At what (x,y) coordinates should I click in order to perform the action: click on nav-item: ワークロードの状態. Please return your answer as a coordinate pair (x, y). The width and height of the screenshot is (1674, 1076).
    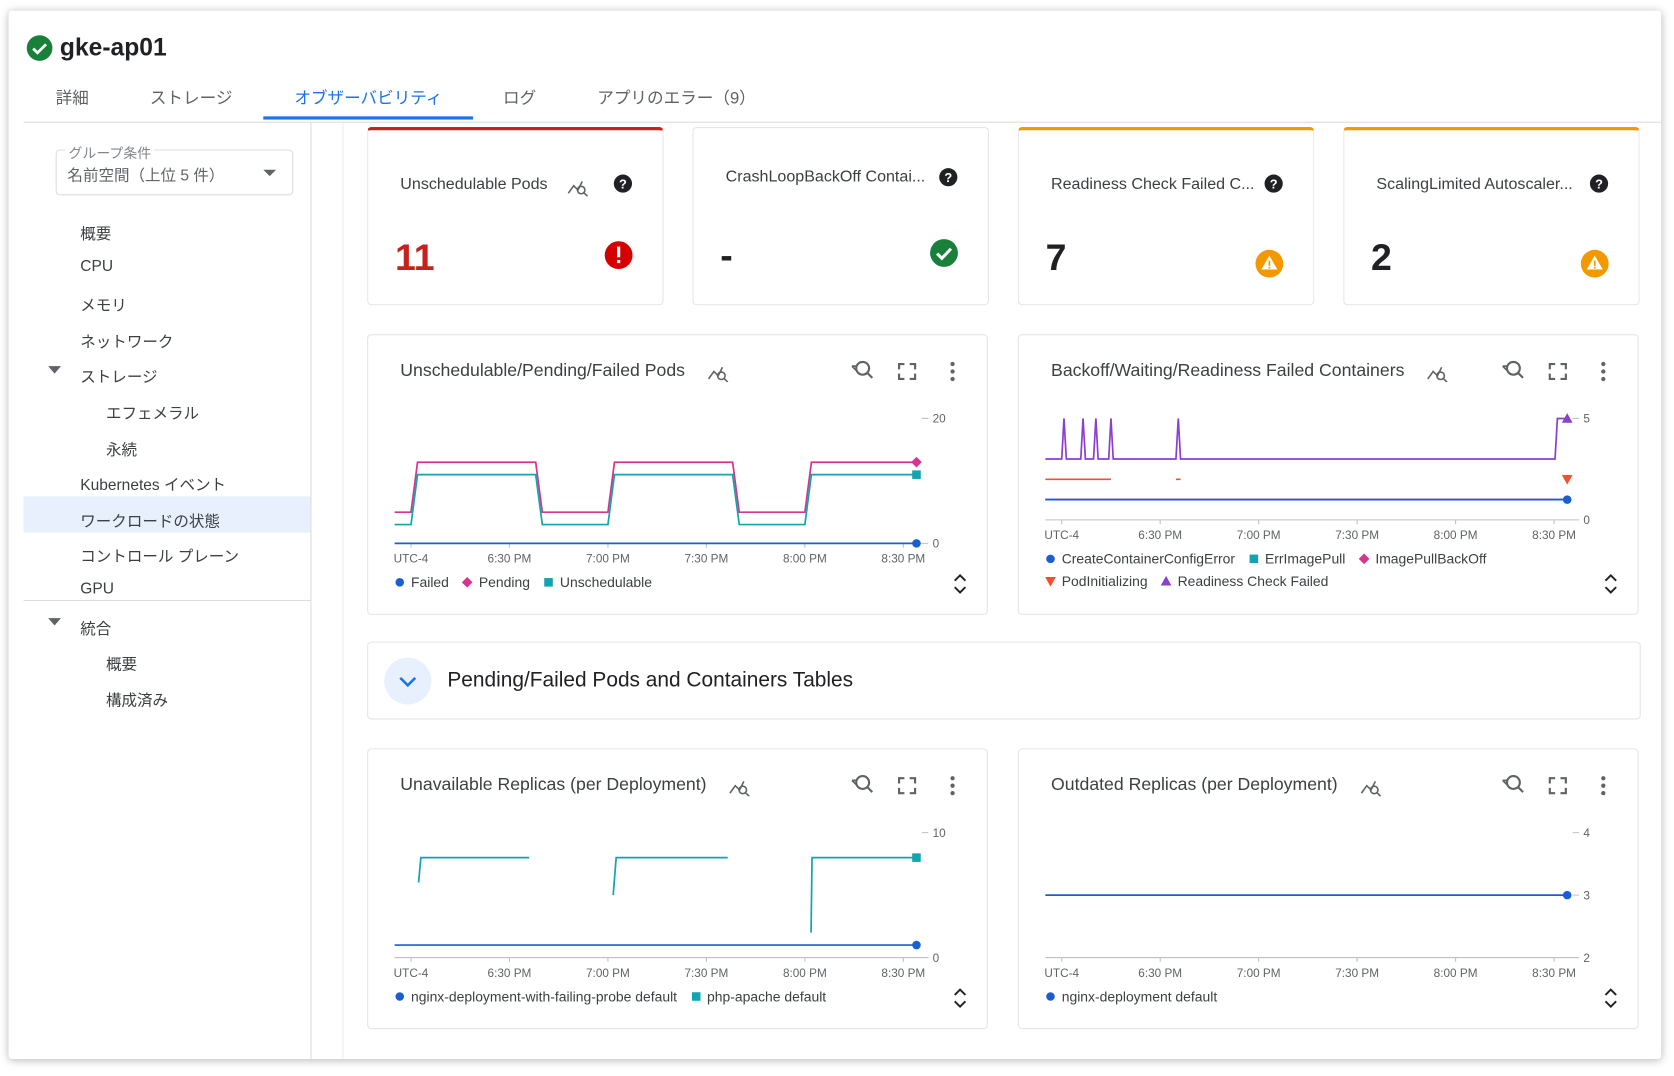
    Looking at the image, I should click on (150, 522).